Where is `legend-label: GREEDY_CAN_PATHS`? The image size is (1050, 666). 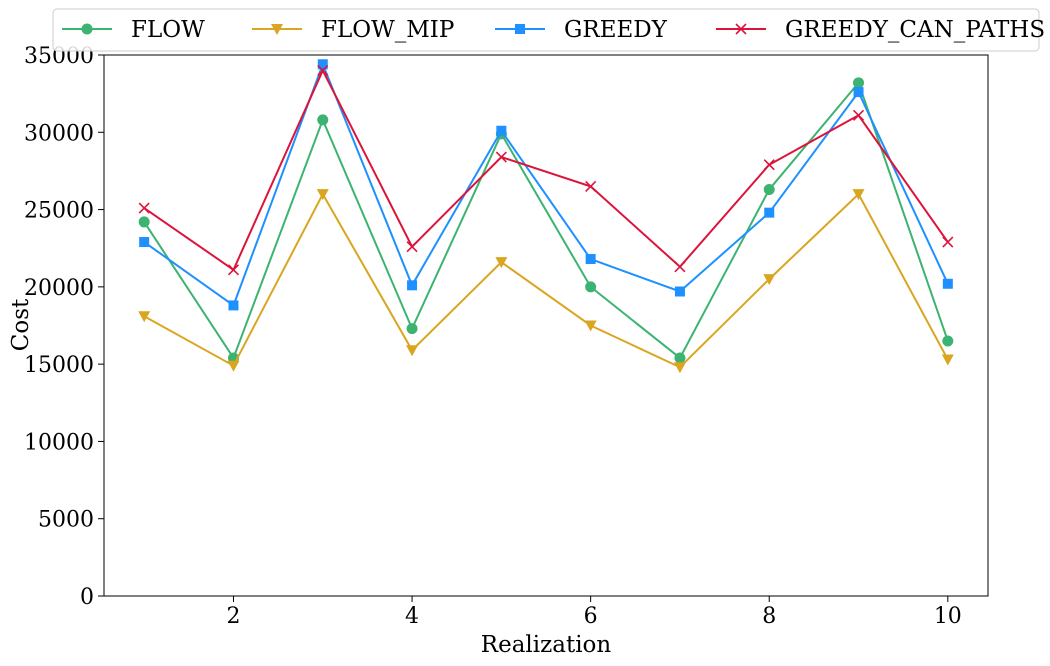
legend-label: GREEDY_CAN_PATHS is located at coordinates (915, 30).